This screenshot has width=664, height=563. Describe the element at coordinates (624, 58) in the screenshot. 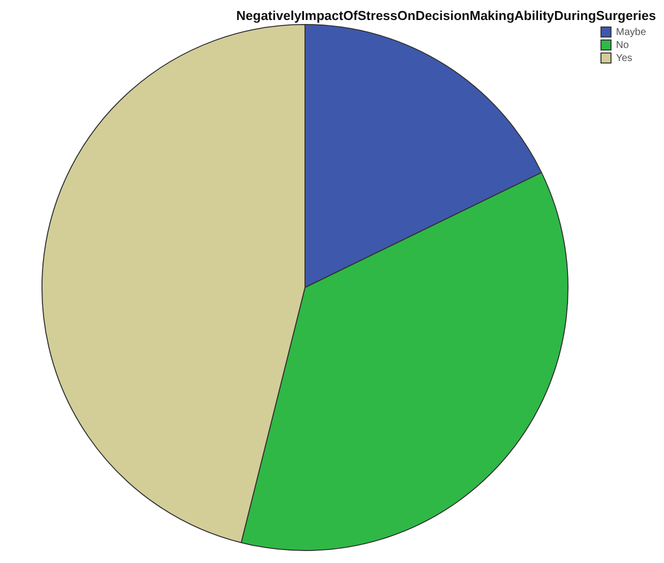

I see `legend-label: Yes` at that location.